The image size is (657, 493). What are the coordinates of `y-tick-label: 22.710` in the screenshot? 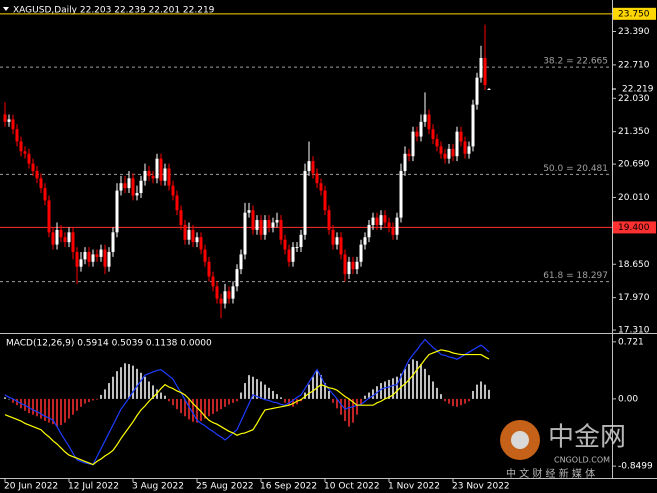 It's located at (634, 65).